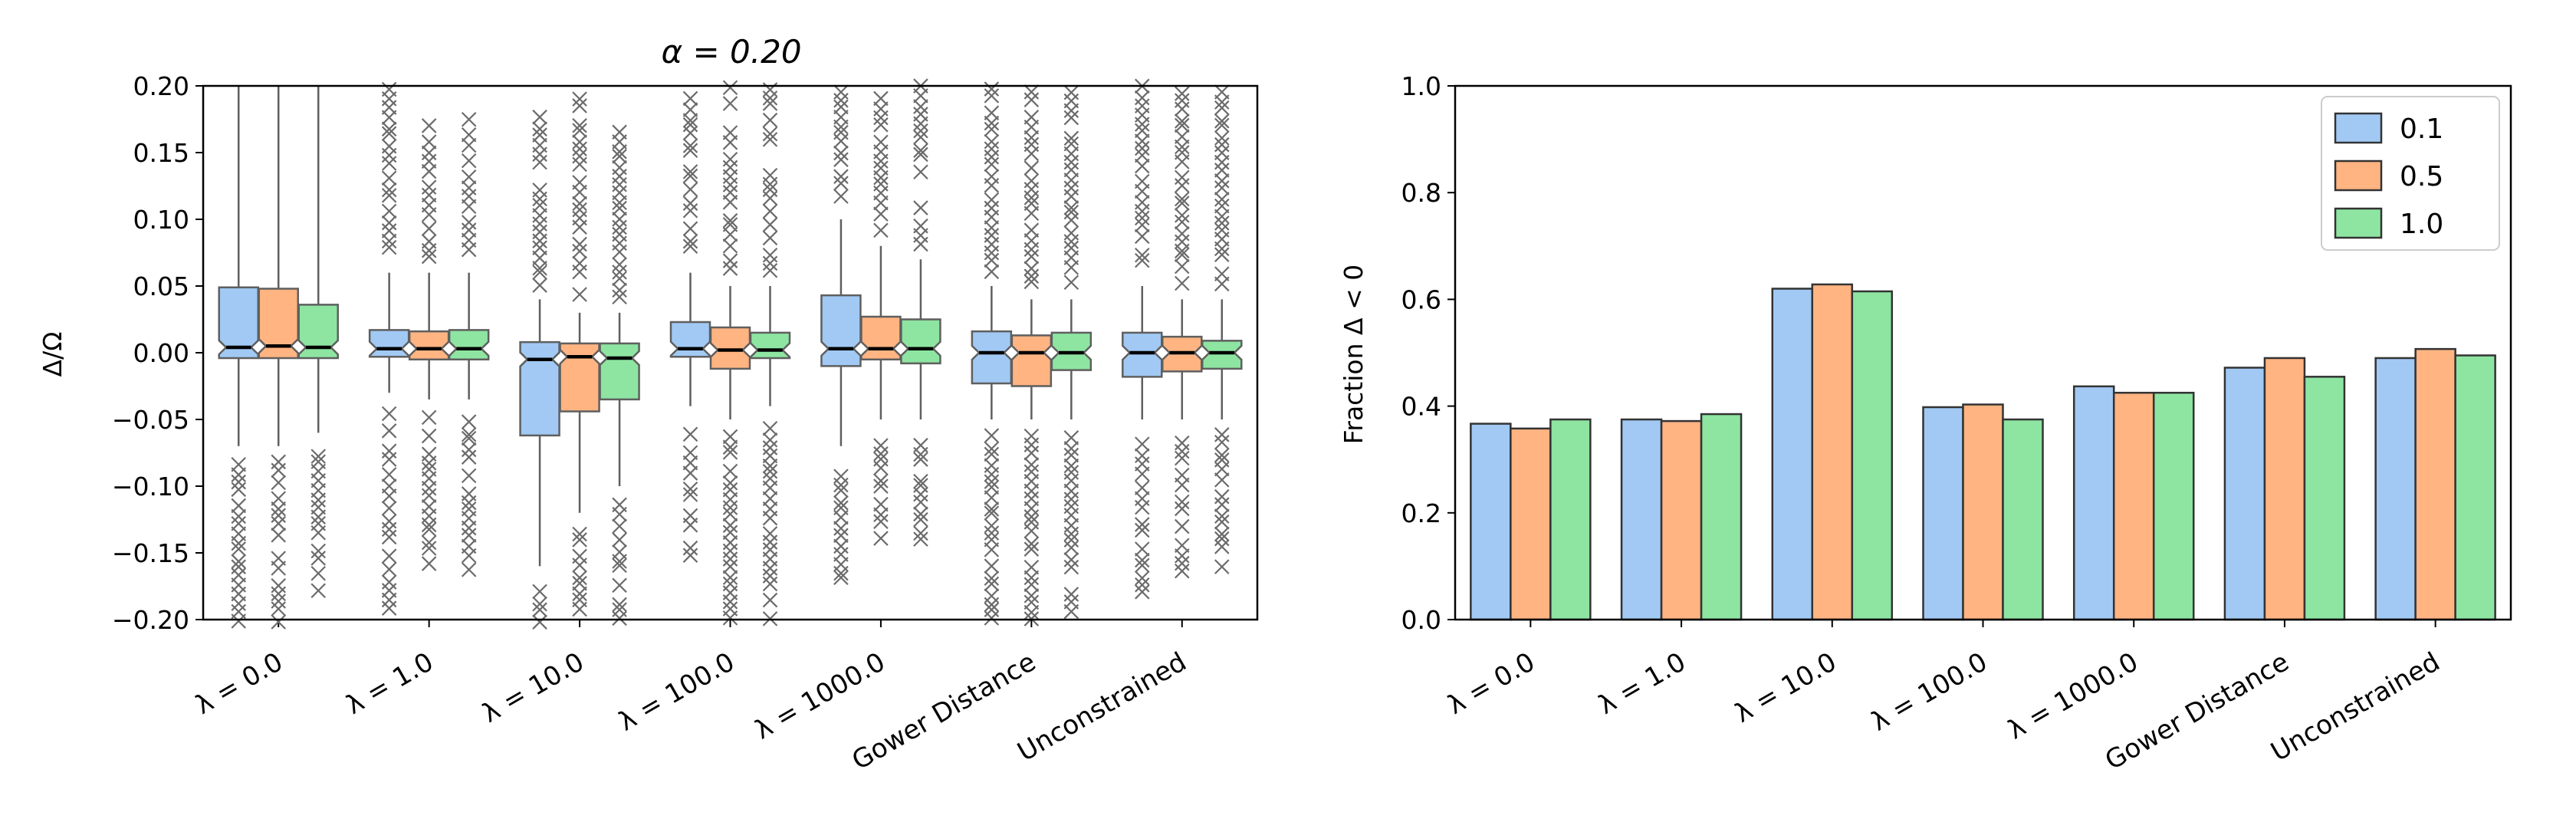 Image resolution: width=2576 pixels, height=832 pixels. Describe the element at coordinates (151, 620) in the screenshot. I see `left-y-tick-label: −0.20` at that location.